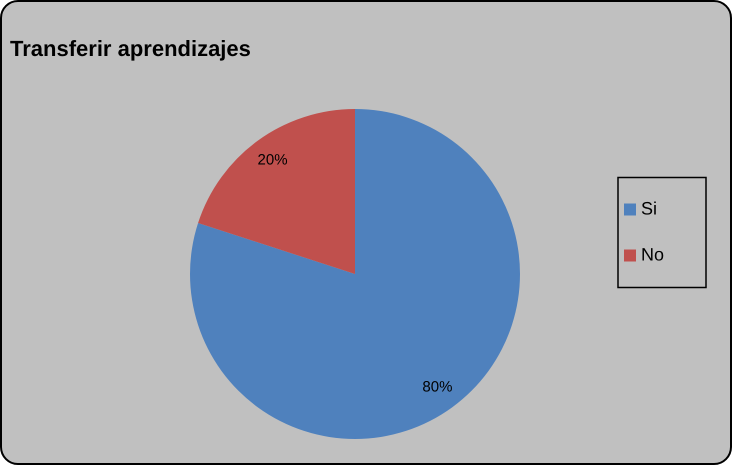 Image resolution: width=732 pixels, height=465 pixels. Describe the element at coordinates (437, 387) in the screenshot. I see `data-label: 80%` at that location.